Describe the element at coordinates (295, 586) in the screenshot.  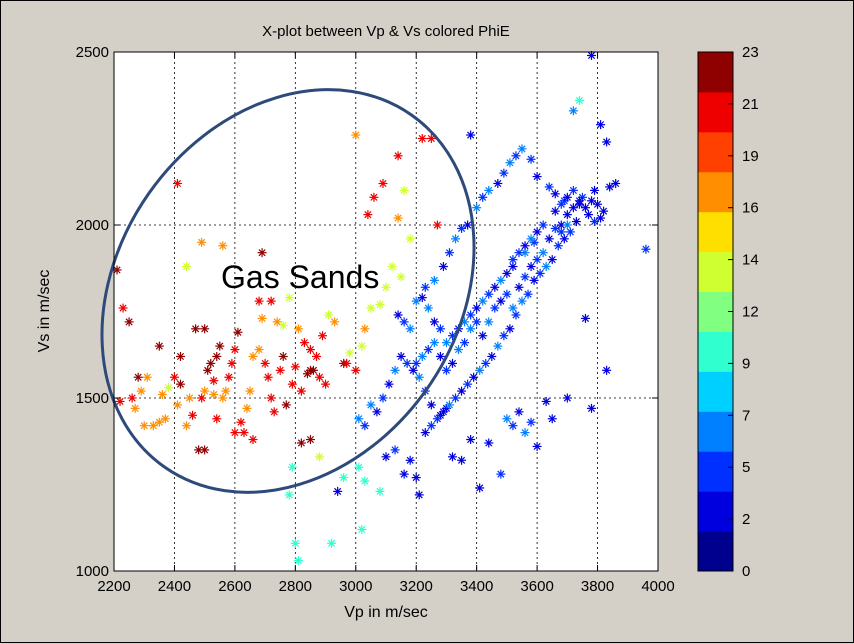
I see `x-tick-label: 2800` at that location.